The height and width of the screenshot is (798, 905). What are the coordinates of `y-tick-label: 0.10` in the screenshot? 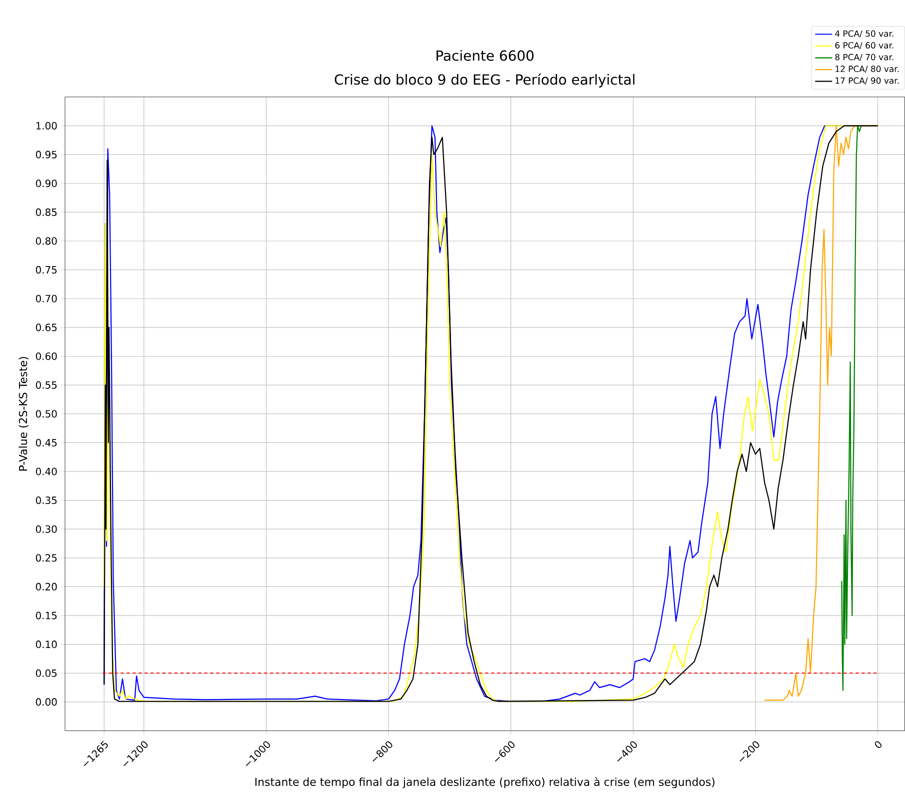 It's located at (46, 644).